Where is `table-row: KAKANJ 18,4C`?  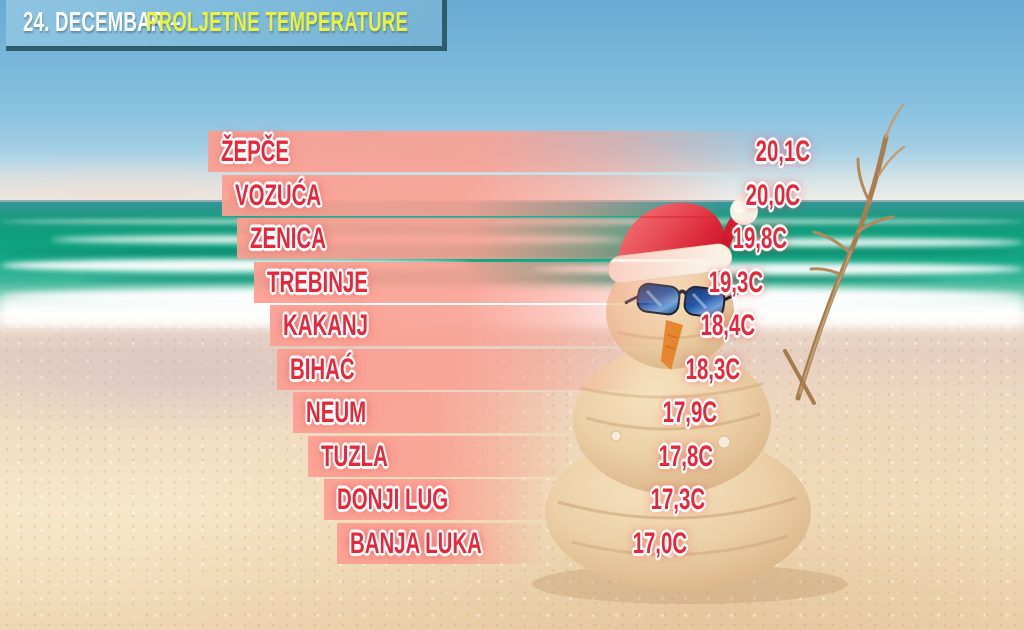 table-row: KAKANJ 18,4C is located at coordinates (512, 325).